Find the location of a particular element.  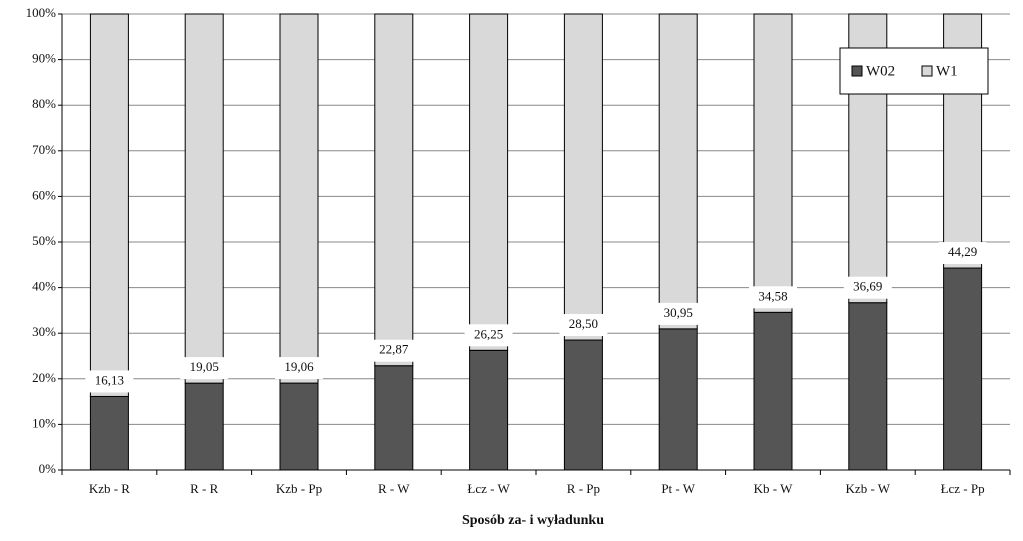

y-tick-label: 70% is located at coordinates (44, 149).